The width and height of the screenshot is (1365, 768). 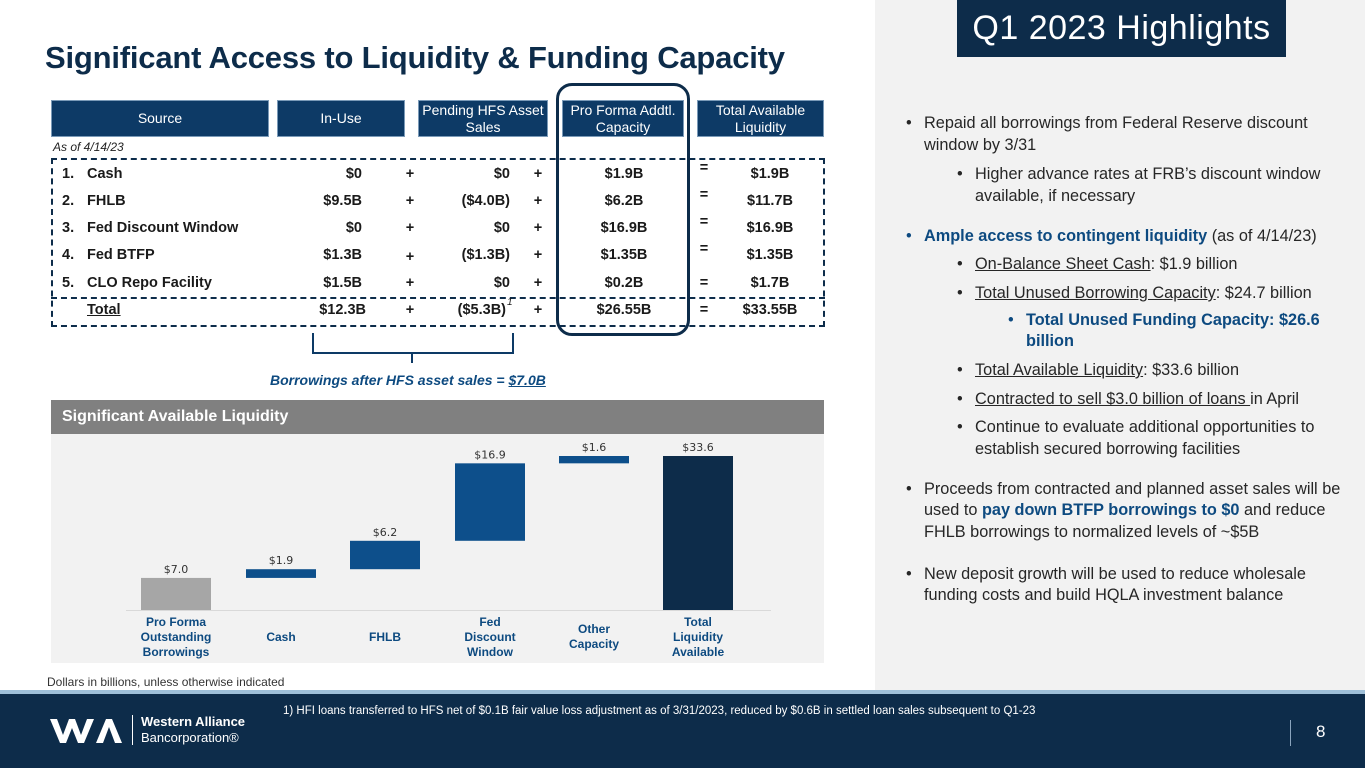 I want to click on bar-value-label: $33.6, so click(x=698, y=447).